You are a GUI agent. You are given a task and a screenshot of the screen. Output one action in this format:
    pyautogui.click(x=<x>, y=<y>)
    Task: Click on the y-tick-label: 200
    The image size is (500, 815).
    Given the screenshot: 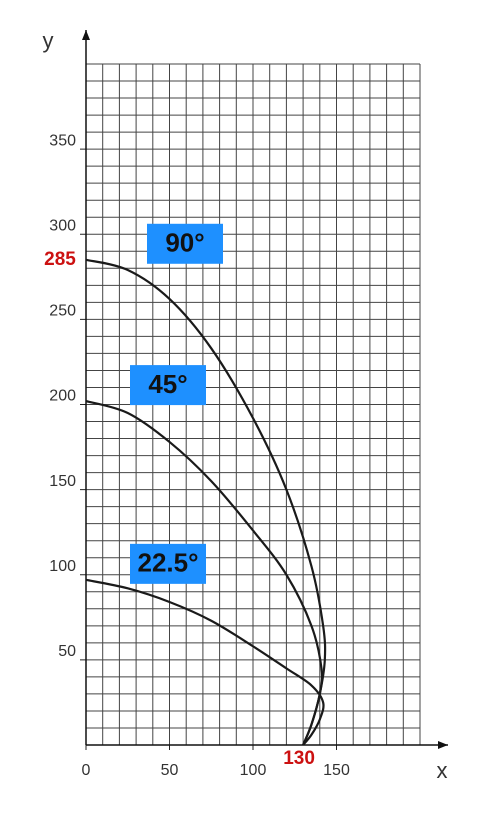 What is the action you would take?
    pyautogui.click(x=62, y=396)
    